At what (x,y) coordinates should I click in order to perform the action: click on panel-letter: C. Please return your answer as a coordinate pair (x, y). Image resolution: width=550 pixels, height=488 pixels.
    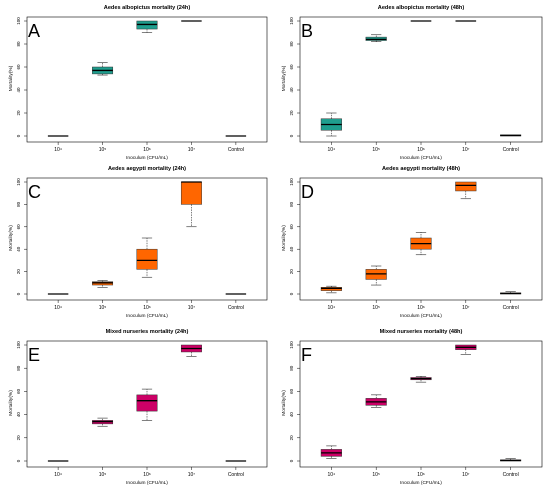
    Looking at the image, I should click on (34, 192).